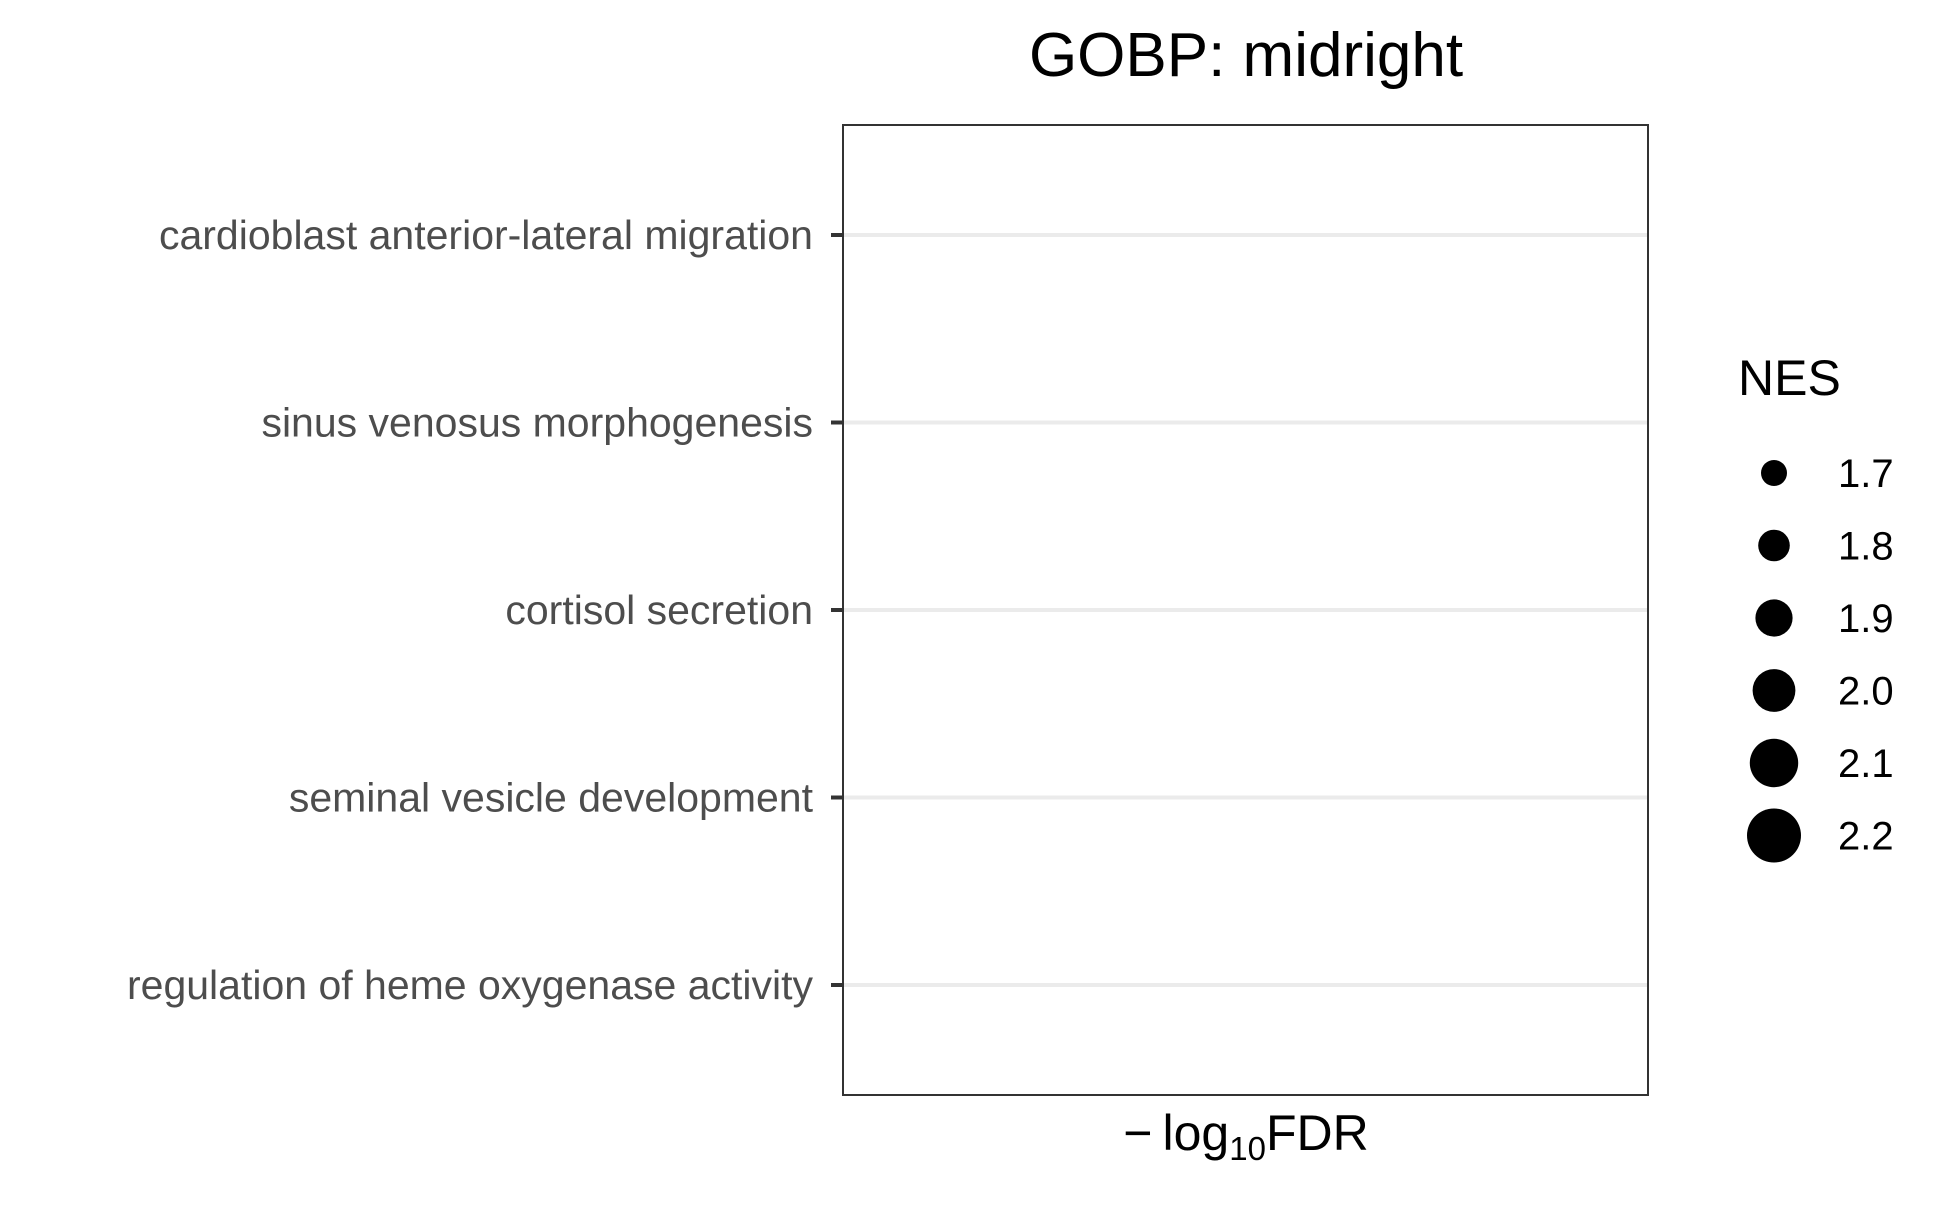 This screenshot has width=1950, height=1205. Describe the element at coordinates (1176, 1133) in the screenshot. I see `x-axis-title-prefix: − log` at that location.